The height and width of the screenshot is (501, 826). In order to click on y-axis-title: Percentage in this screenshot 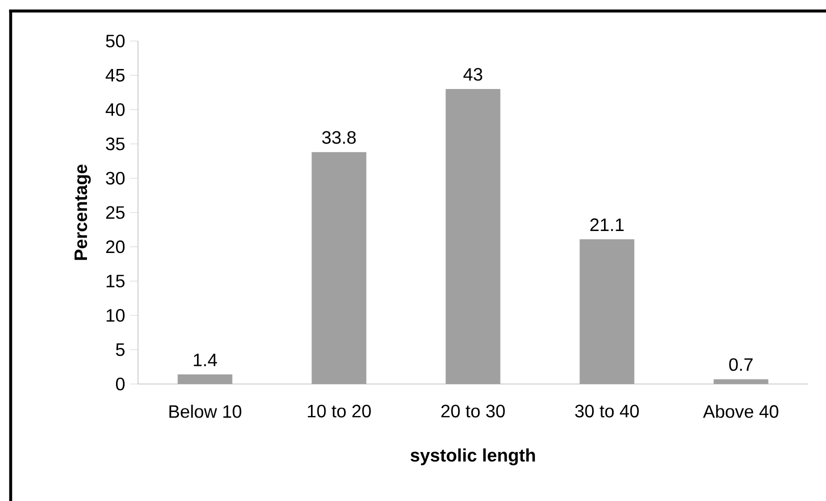, I will do `click(82, 212)`.